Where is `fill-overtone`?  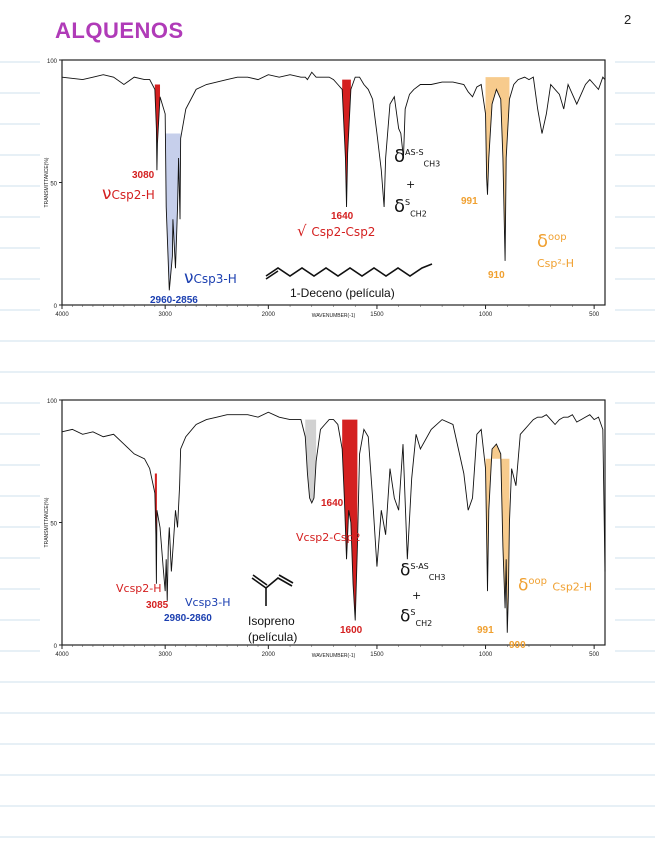 fill-overtone is located at coordinates (311, 461).